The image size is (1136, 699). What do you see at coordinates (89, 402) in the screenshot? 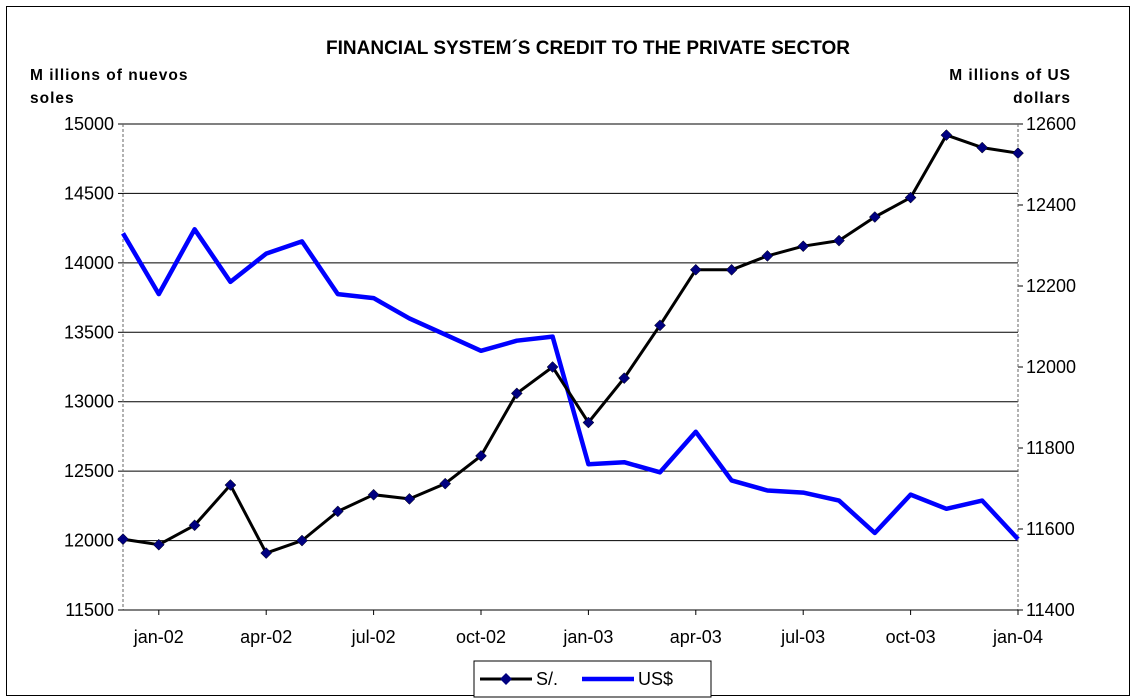
I see `left-tick-label: 13000` at bounding box center [89, 402].